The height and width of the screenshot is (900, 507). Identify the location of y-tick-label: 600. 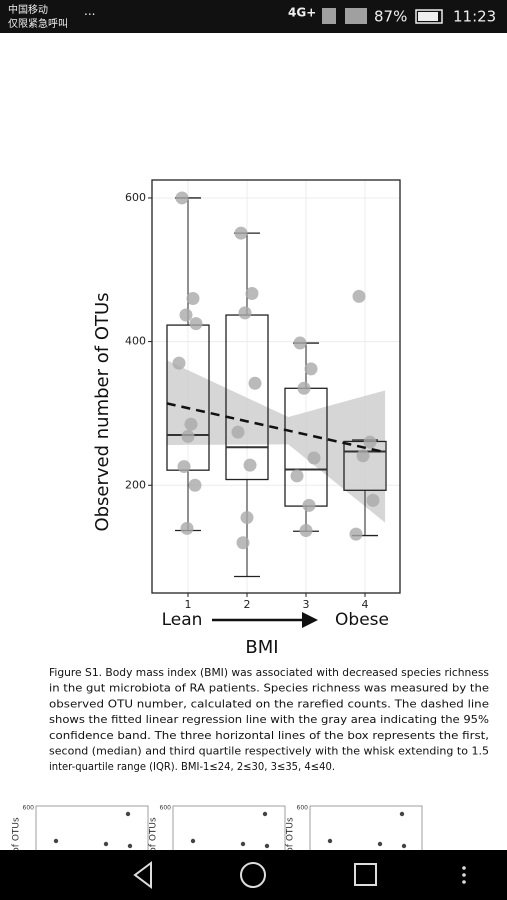
(135, 197).